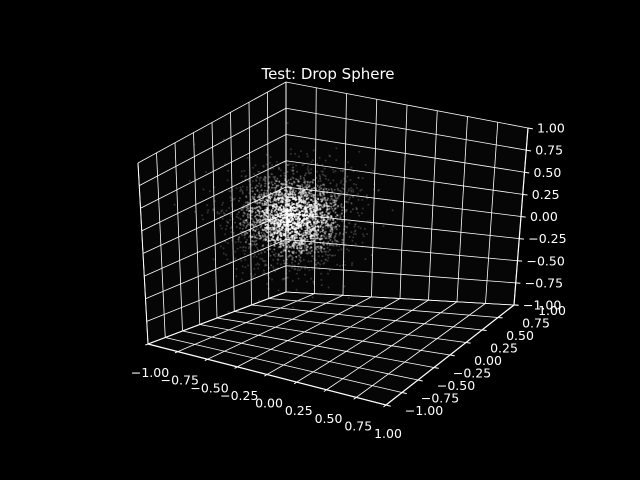 The image size is (640, 480). I want to click on grid-line-back-x, so click(492, 213).